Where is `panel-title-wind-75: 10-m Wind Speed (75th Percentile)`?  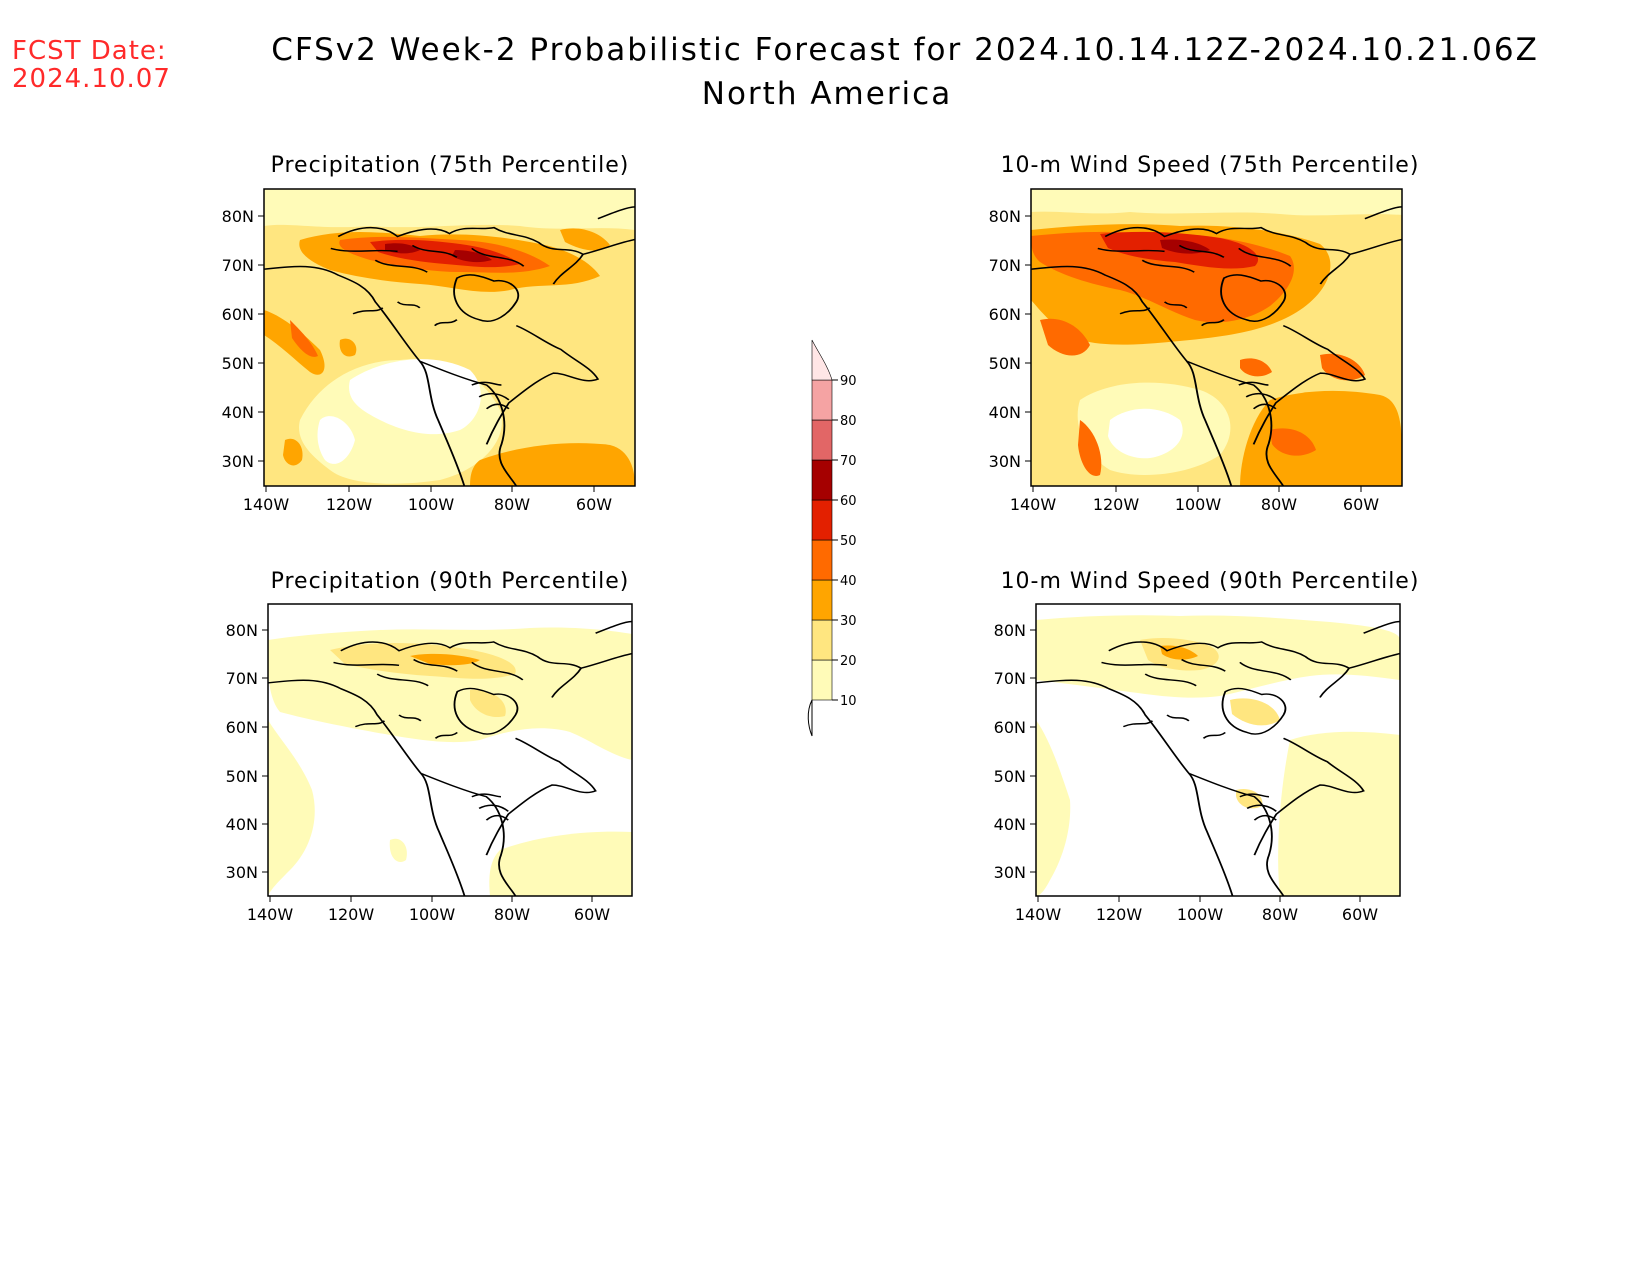 panel-title-wind-75: 10-m Wind Speed (75th Percentile) is located at coordinates (1210, 165).